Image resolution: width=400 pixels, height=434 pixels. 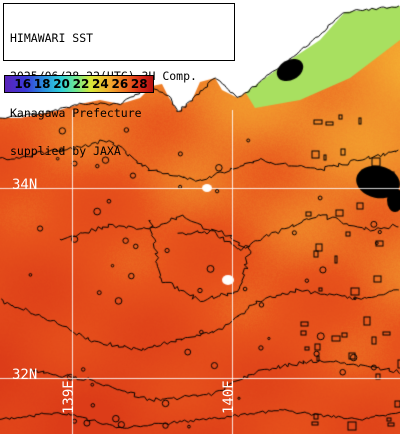 I want to click on title-product: HIMAWARI SST, so click(x=52, y=38).